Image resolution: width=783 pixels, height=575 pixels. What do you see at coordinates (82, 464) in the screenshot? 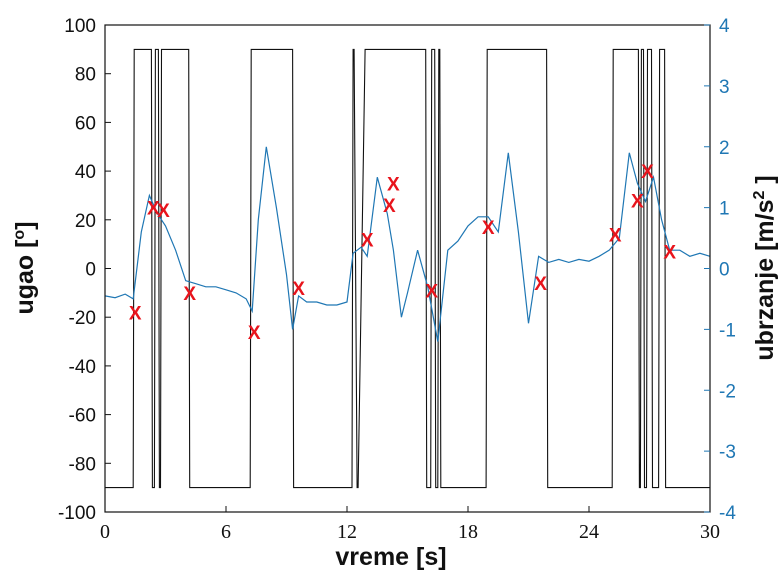
I see `left-tick-label: -80` at bounding box center [82, 464].